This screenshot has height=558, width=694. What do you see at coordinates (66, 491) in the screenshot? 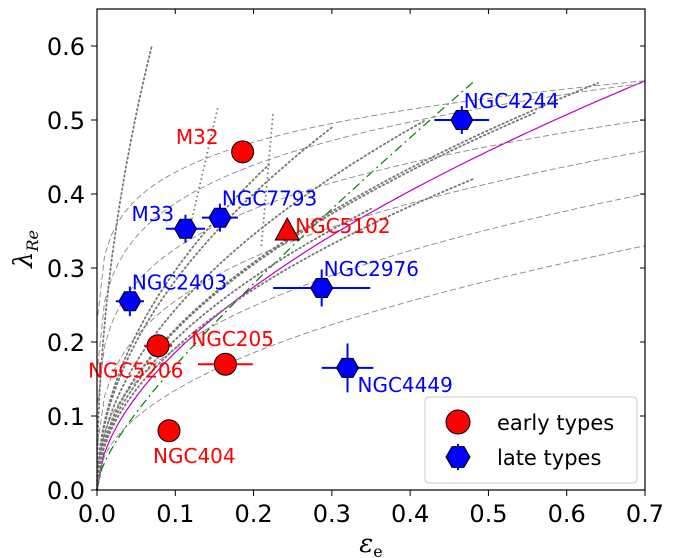
I see `y-tick-label: 0.0` at bounding box center [66, 491].